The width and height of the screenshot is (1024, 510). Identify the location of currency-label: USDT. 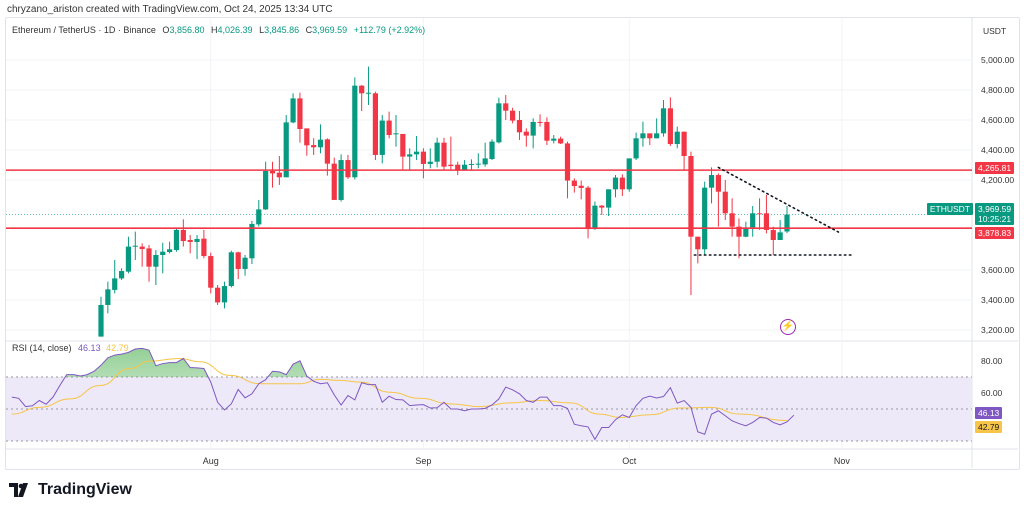
(995, 31).